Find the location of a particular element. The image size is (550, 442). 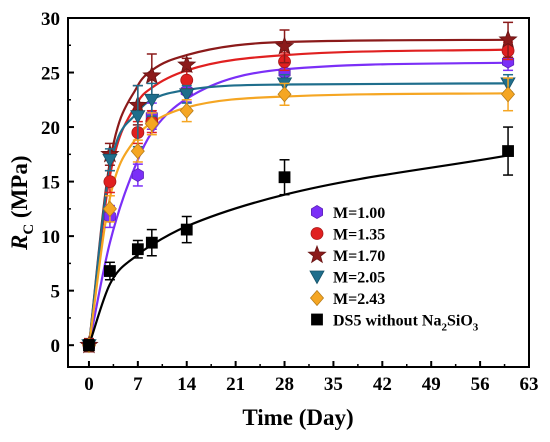

legend-label: M=1.35 is located at coordinates (359, 235).